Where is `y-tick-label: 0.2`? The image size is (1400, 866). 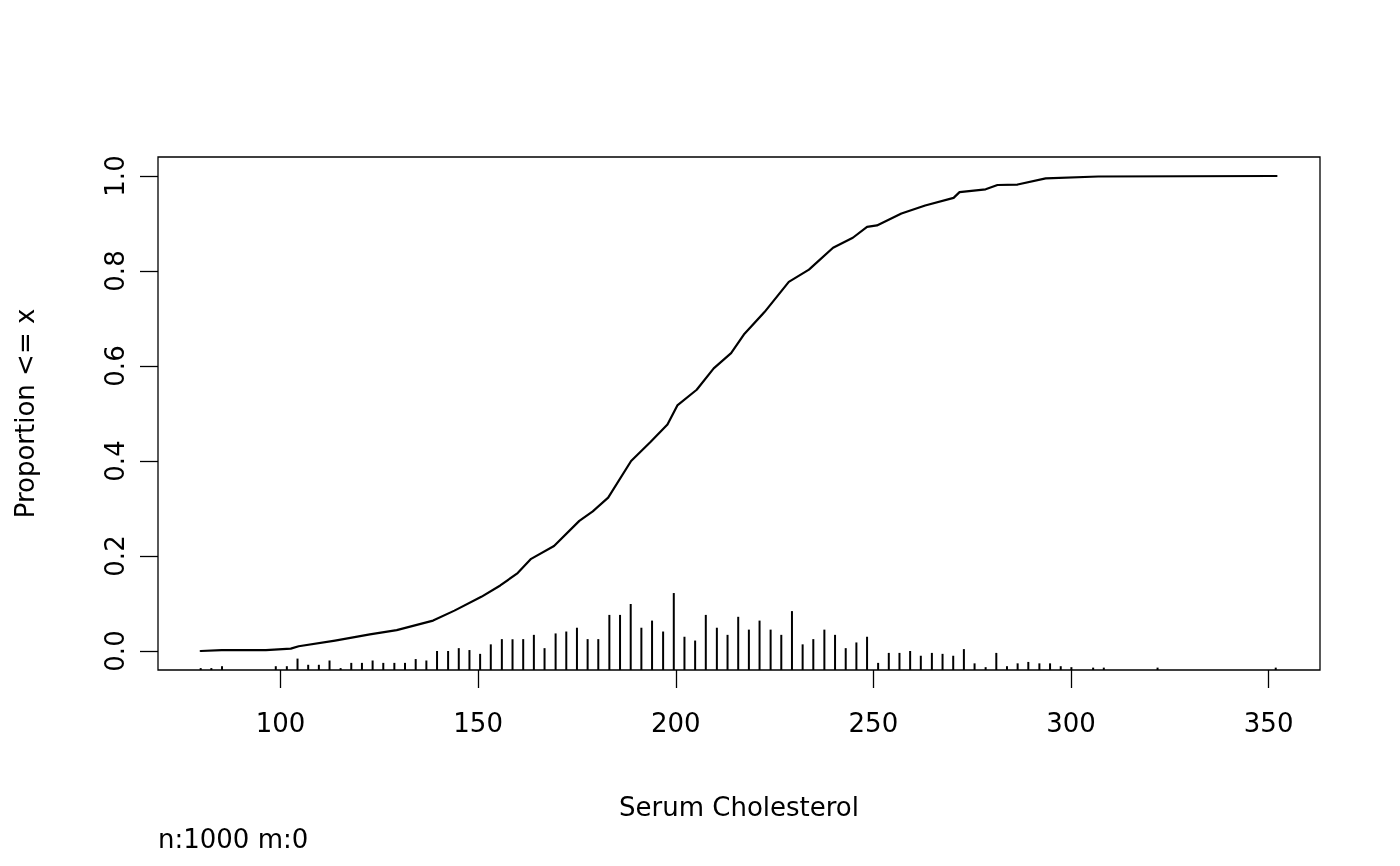 y-tick-label: 0.2 is located at coordinates (115, 556).